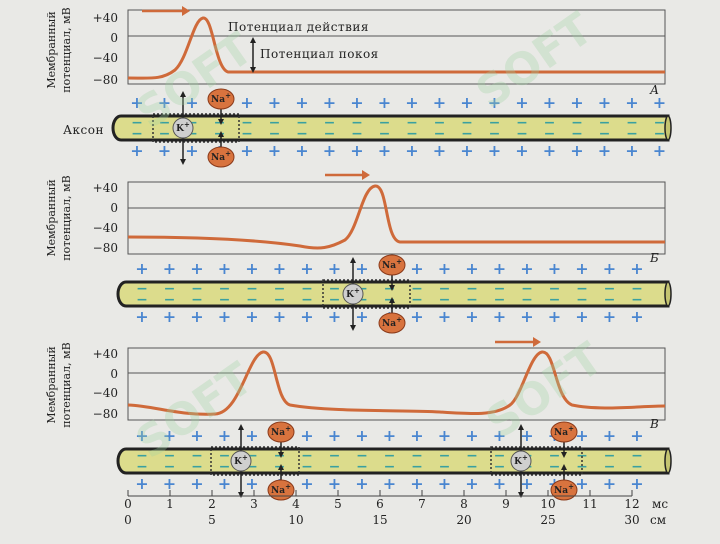 This screenshot has height=544, width=720. Describe the element at coordinates (296, 504) in the screenshot. I see `time-tick-label: 4` at that location.